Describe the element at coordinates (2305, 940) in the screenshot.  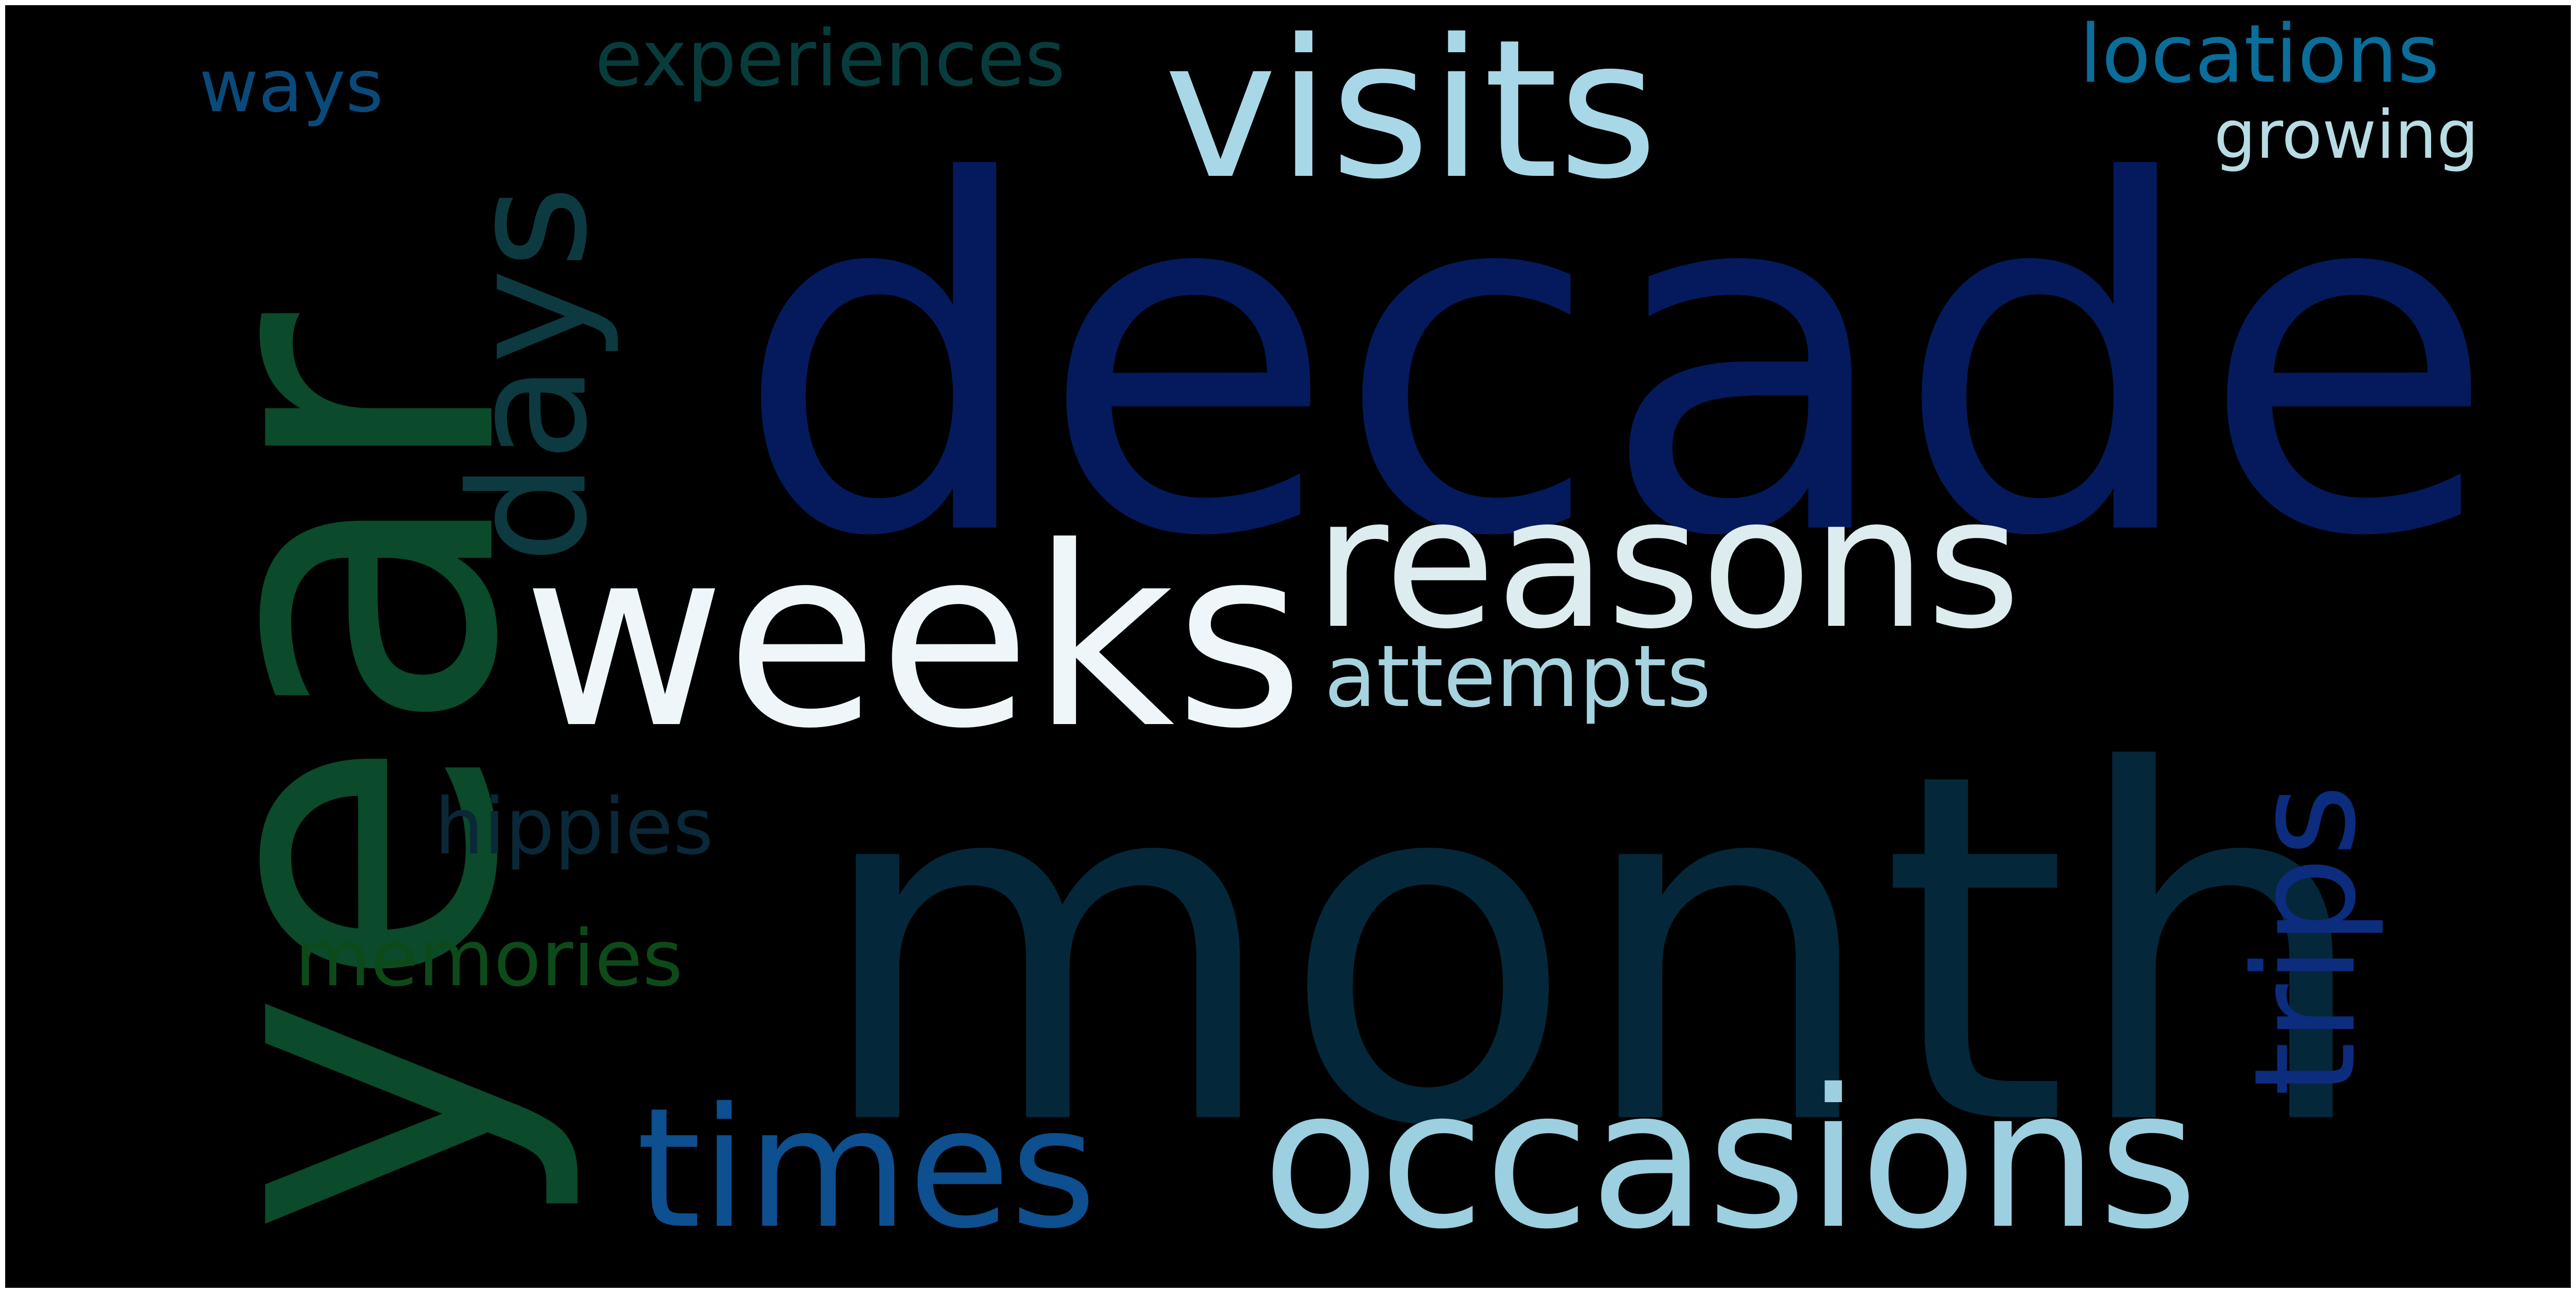
I see `word-trips: trips` at that location.